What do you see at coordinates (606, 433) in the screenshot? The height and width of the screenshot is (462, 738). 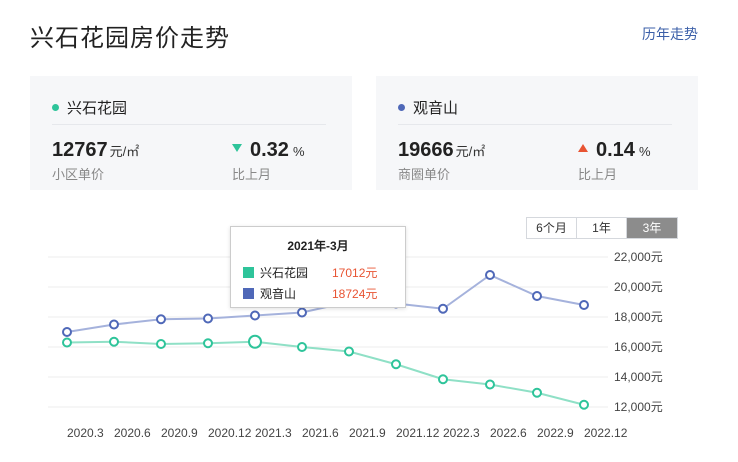 I see `x-tick-label: 2022.12` at bounding box center [606, 433].